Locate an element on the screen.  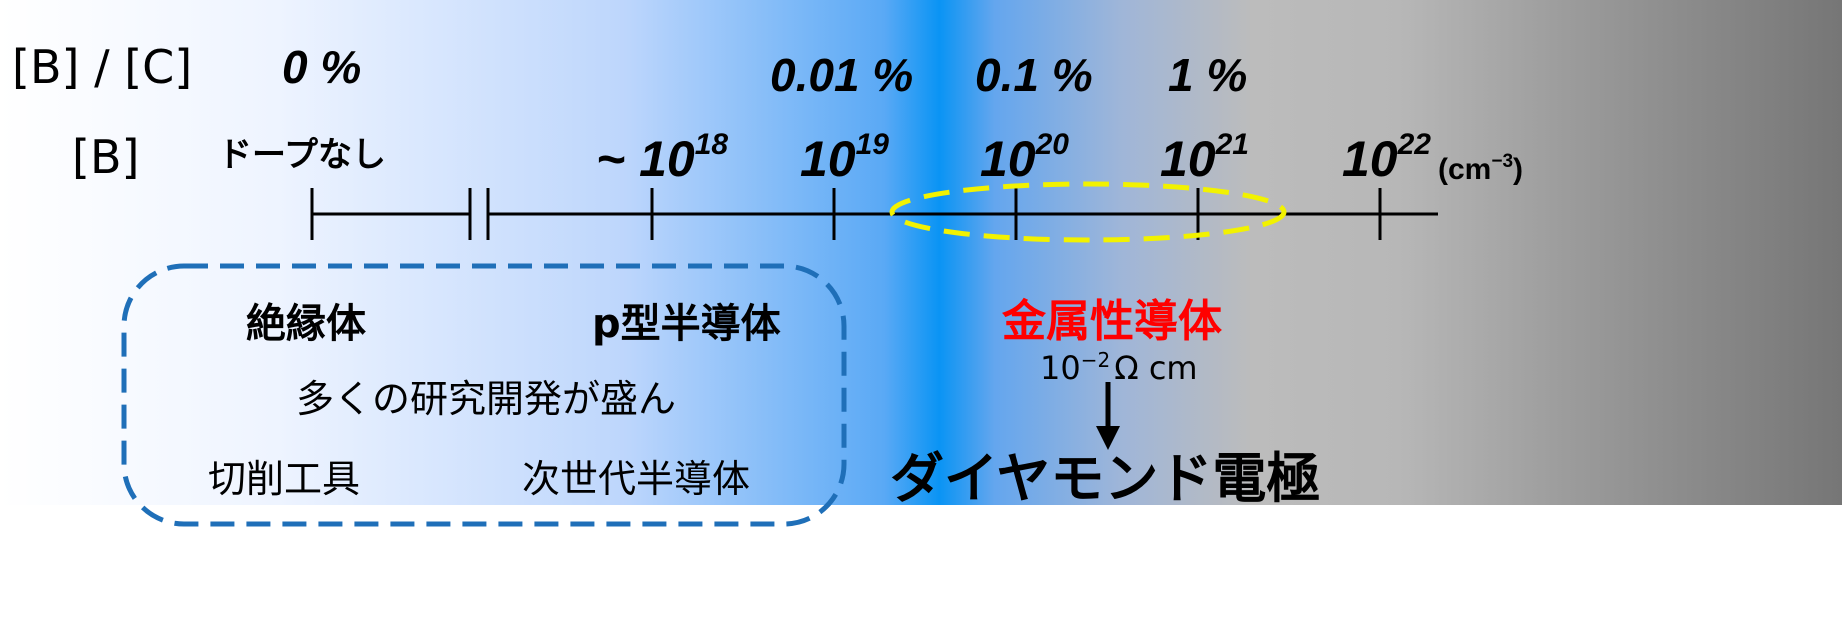
highlight-ellipse is located at coordinates (1088, 212).